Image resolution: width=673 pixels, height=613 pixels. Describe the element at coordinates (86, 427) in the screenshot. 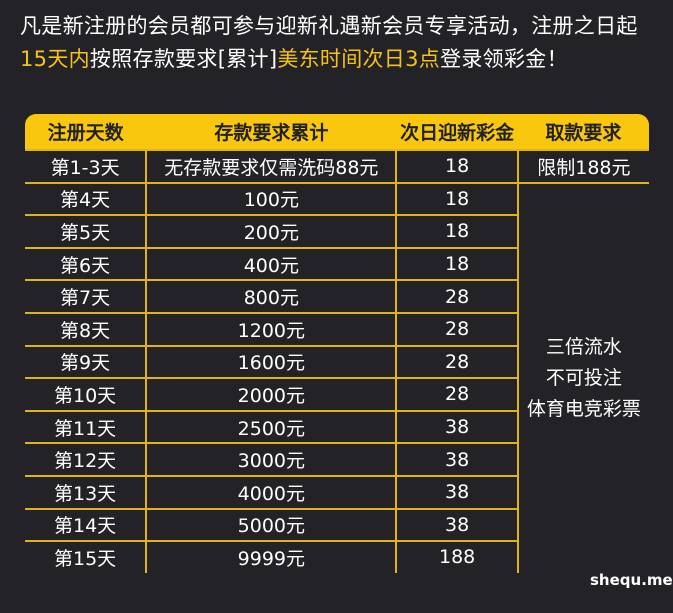

I see `cell-day: 第11天` at that location.